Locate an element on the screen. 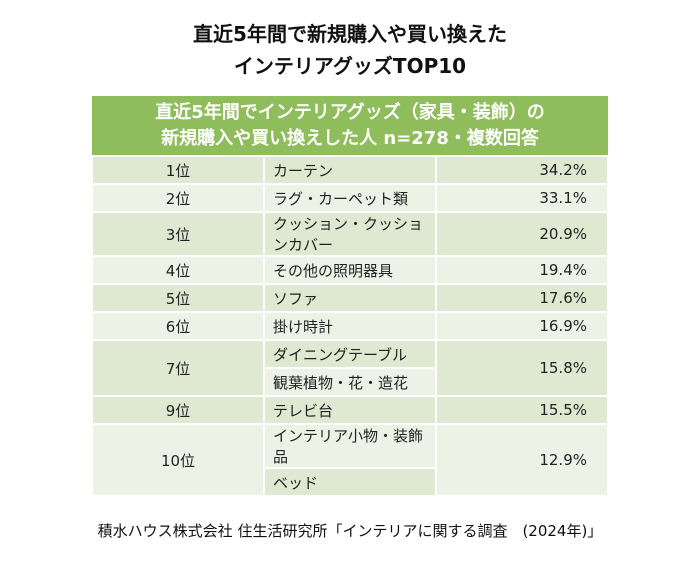 This screenshot has height=562, width=700. title-line-1: 直近5年間で新規購入や買い換えた is located at coordinates (350, 34).